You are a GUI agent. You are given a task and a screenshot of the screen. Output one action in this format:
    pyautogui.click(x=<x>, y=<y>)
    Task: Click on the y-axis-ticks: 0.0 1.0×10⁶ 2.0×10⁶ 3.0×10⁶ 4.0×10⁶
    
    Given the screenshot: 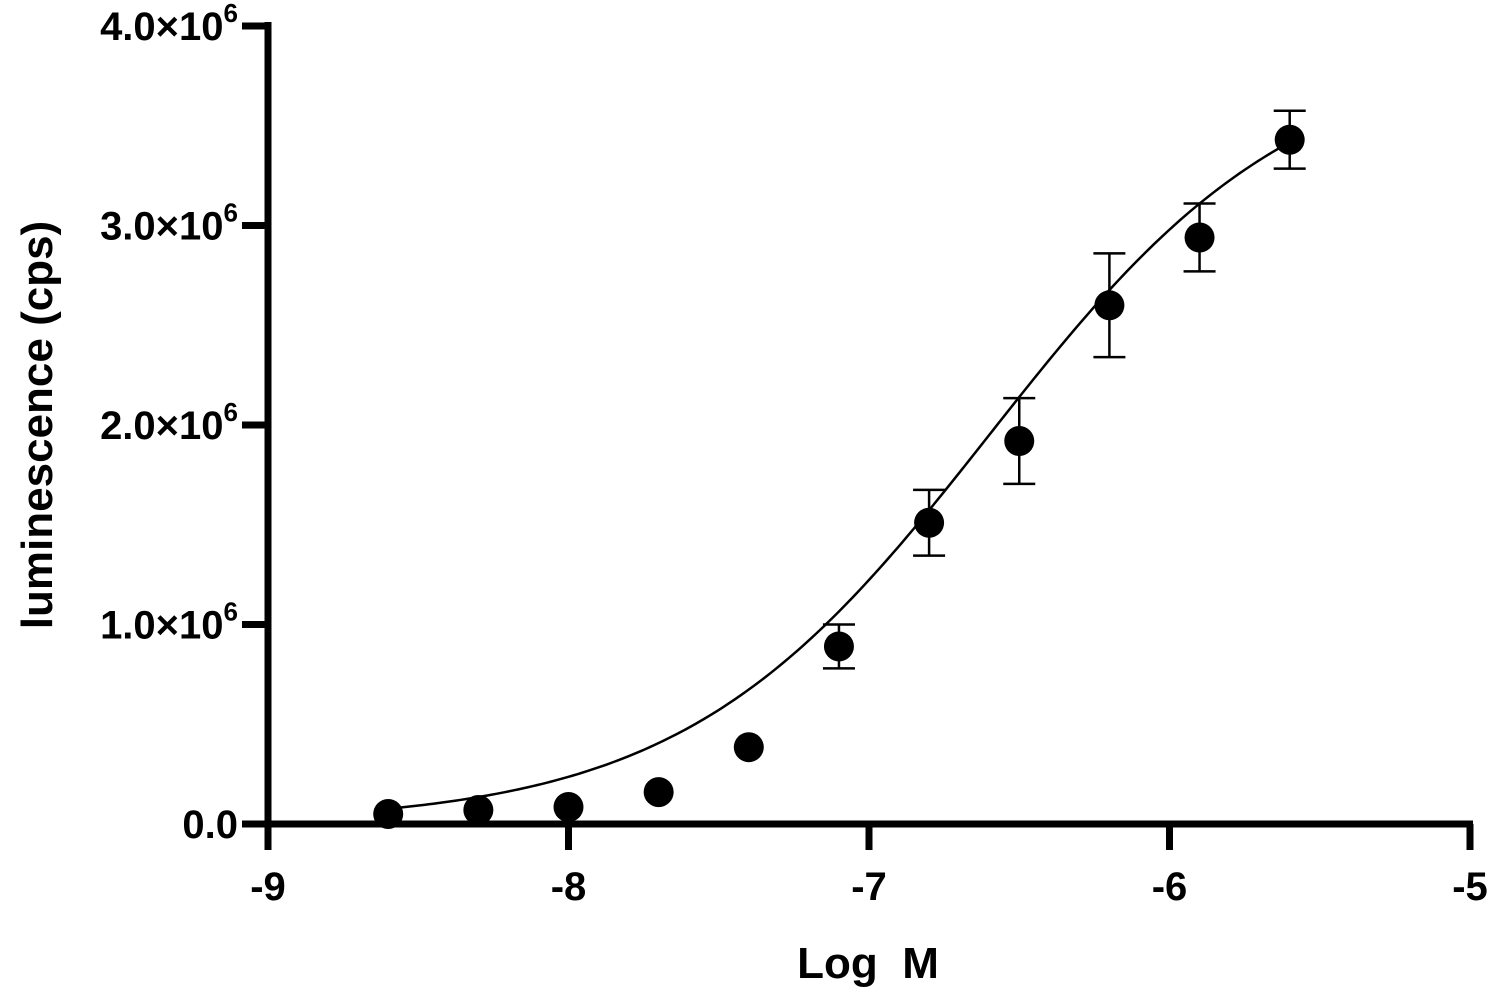 What is the action you would take?
    pyautogui.click(x=184, y=423)
    